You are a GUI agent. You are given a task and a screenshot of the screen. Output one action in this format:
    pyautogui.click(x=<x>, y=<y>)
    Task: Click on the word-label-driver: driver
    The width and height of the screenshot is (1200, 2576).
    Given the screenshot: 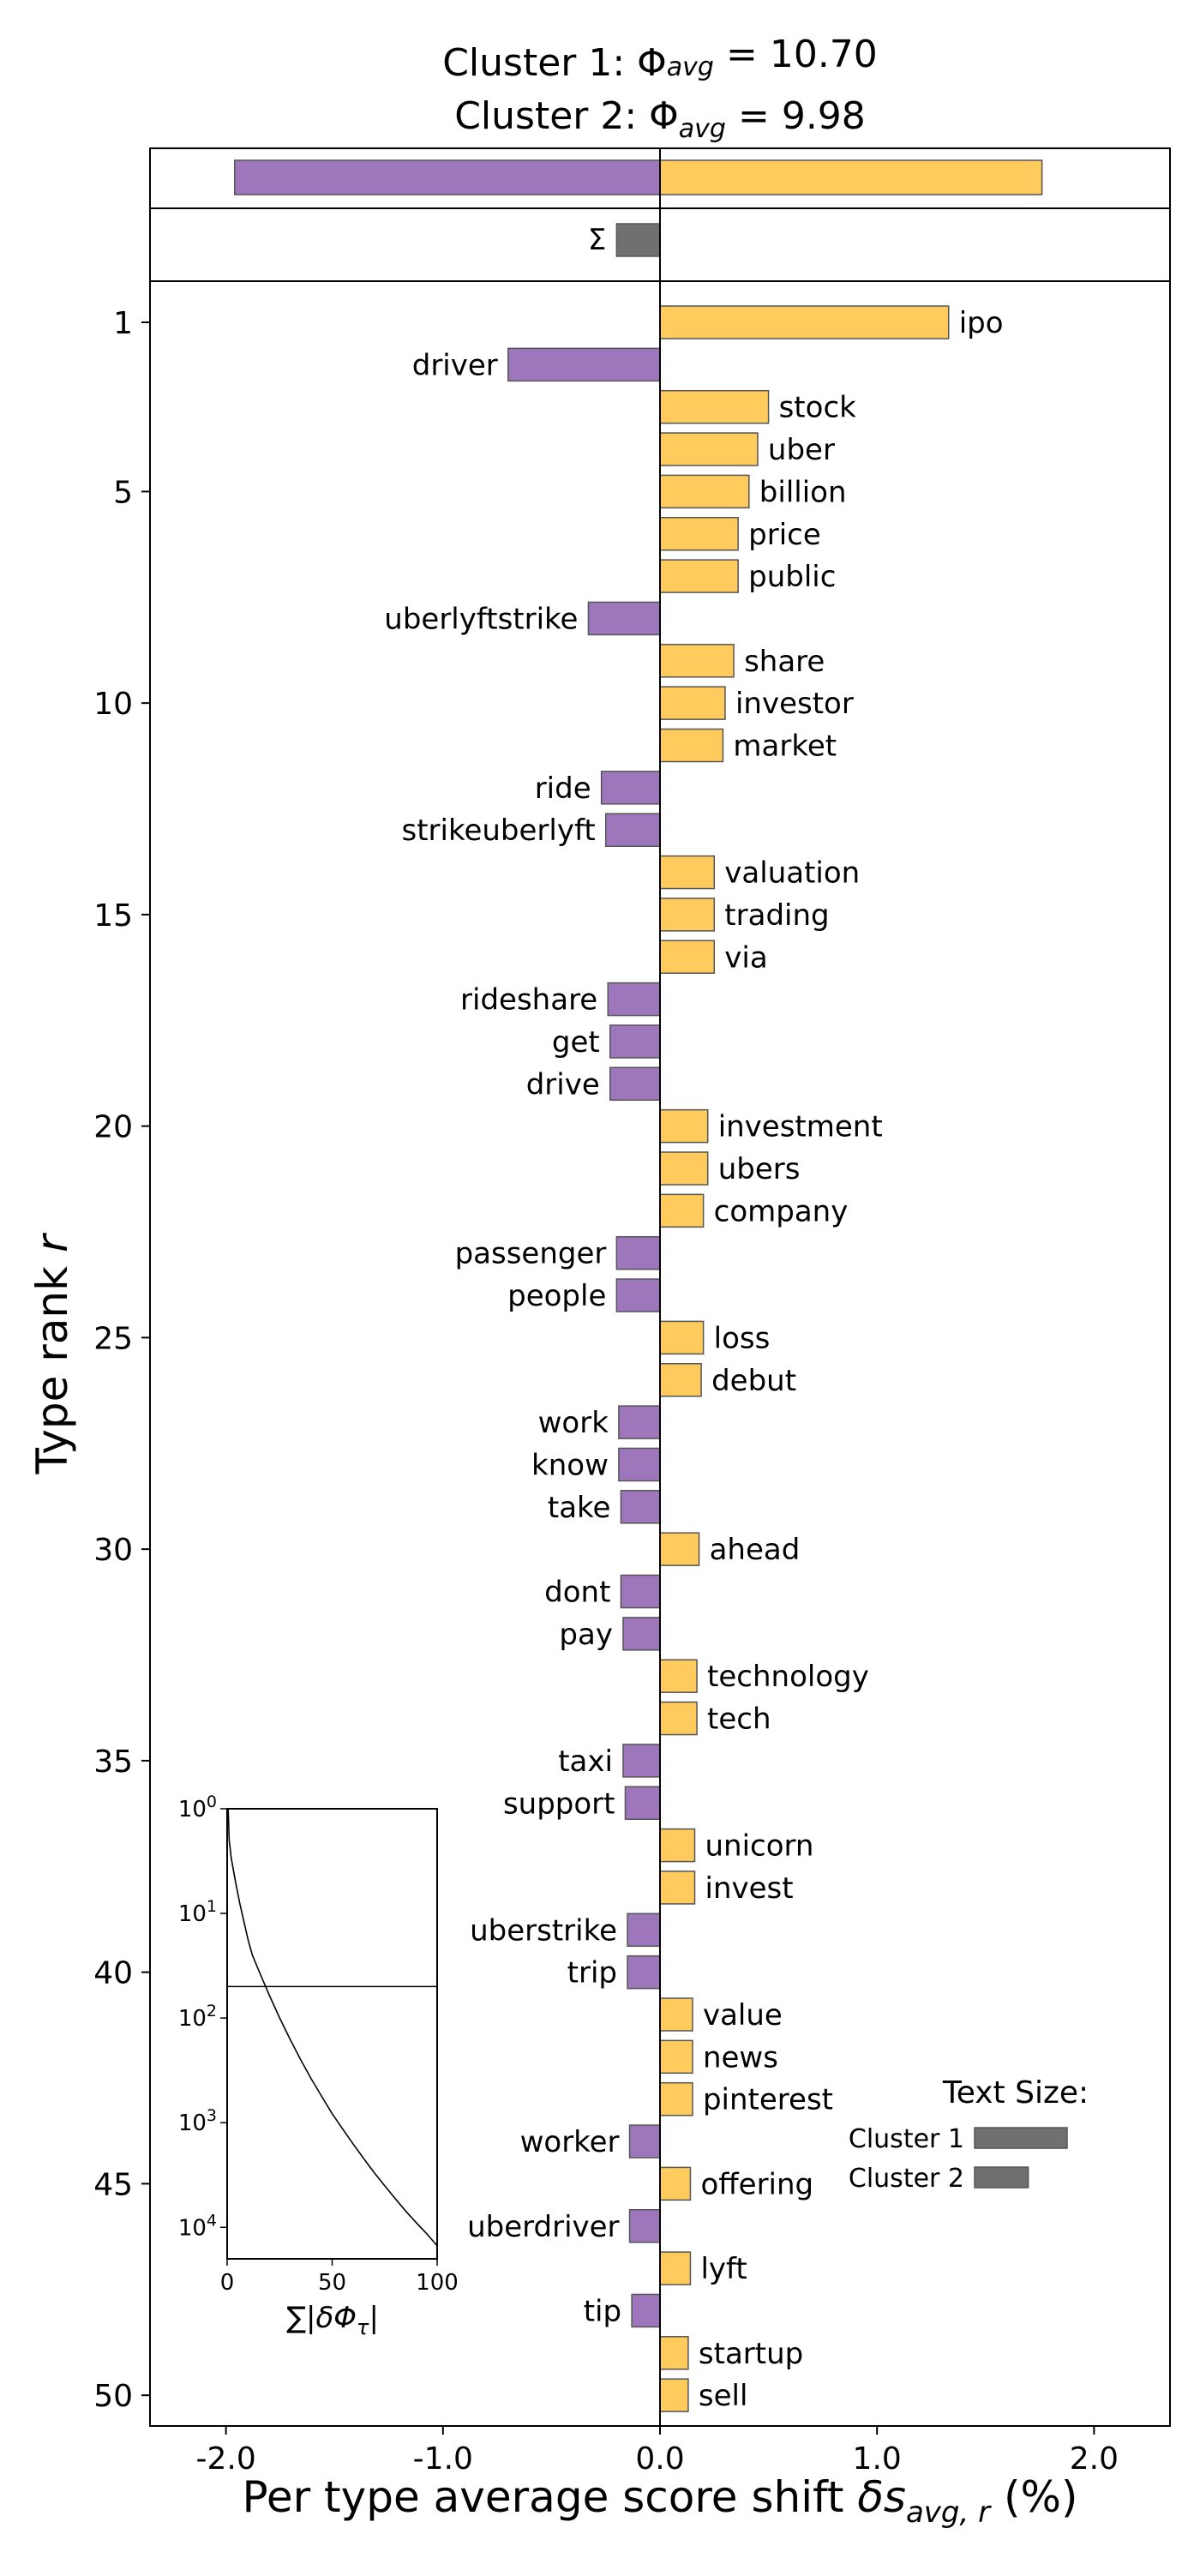 What is the action you would take?
    pyautogui.click(x=455, y=365)
    